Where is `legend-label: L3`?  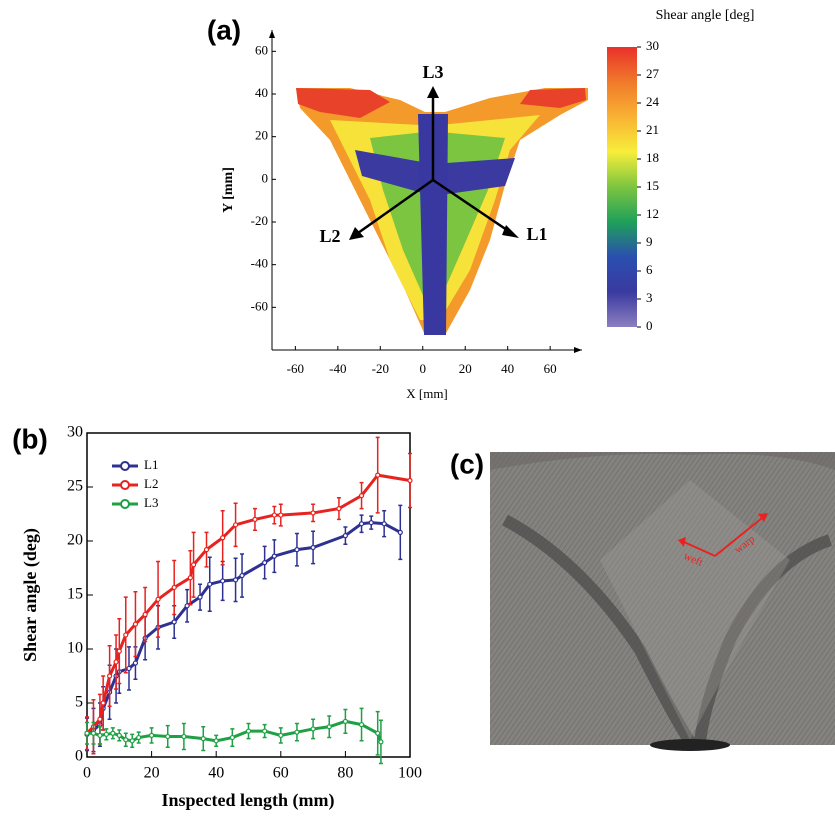
legend-label: L3 is located at coordinates (151, 502).